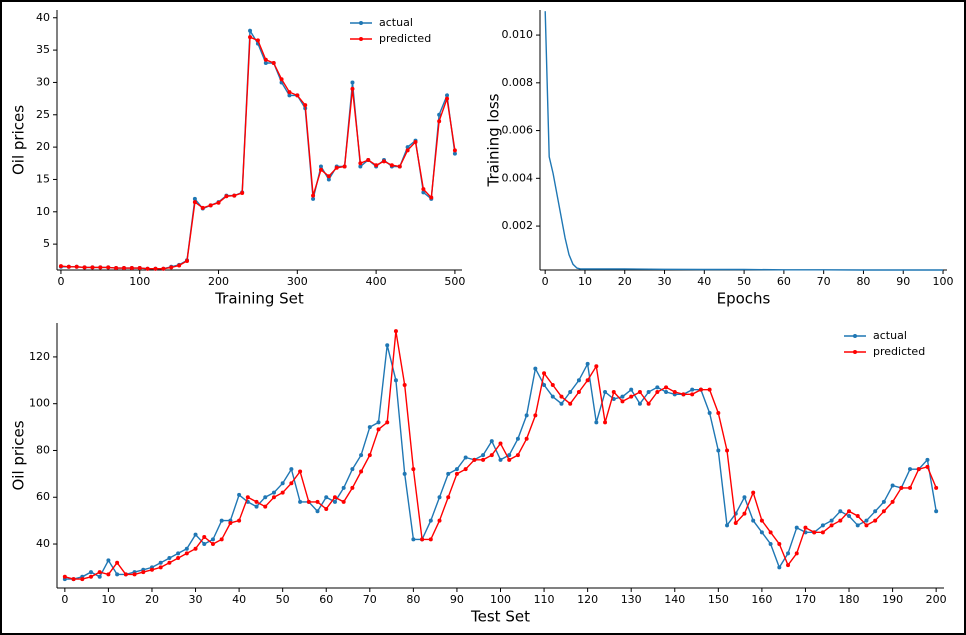 The height and width of the screenshot is (635, 966). Describe the element at coordinates (849, 599) in the screenshot. I see `x-tick-label: 180` at that location.